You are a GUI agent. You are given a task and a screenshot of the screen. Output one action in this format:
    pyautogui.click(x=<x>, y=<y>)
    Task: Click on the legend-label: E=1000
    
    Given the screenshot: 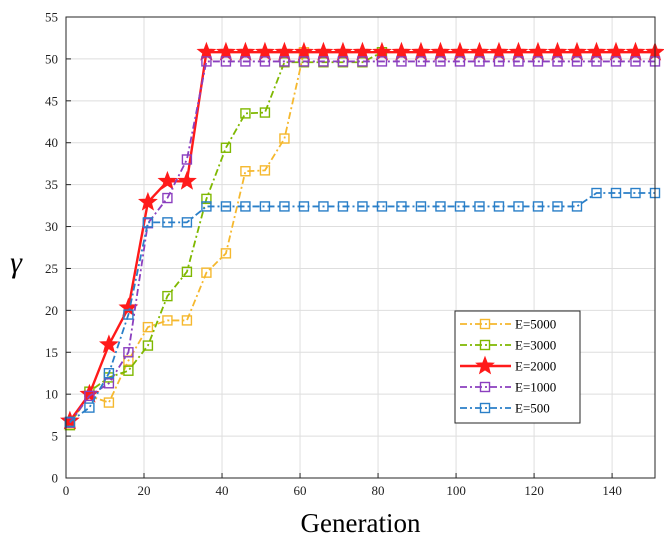 What is the action you would take?
    pyautogui.click(x=535, y=387)
    